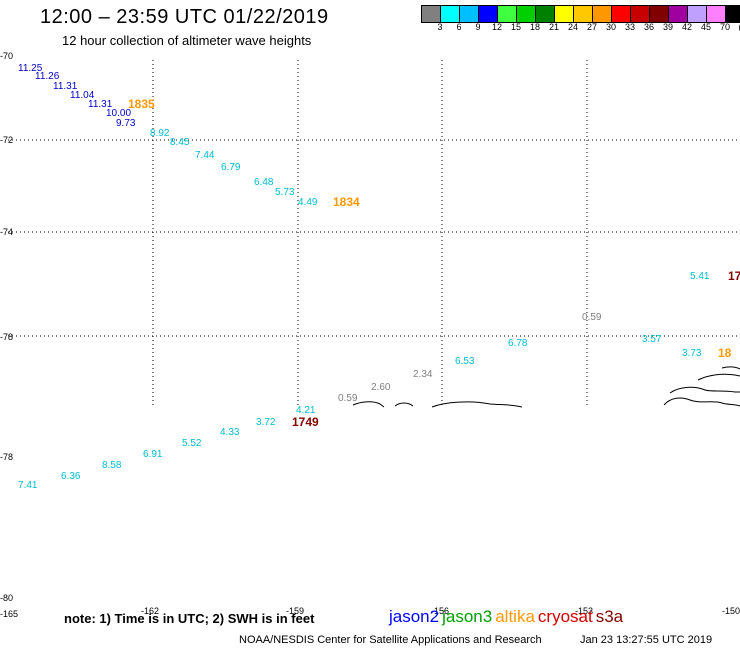  Describe the element at coordinates (266, 422) in the screenshot. I see `wave-height-value: 3.72` at that location.